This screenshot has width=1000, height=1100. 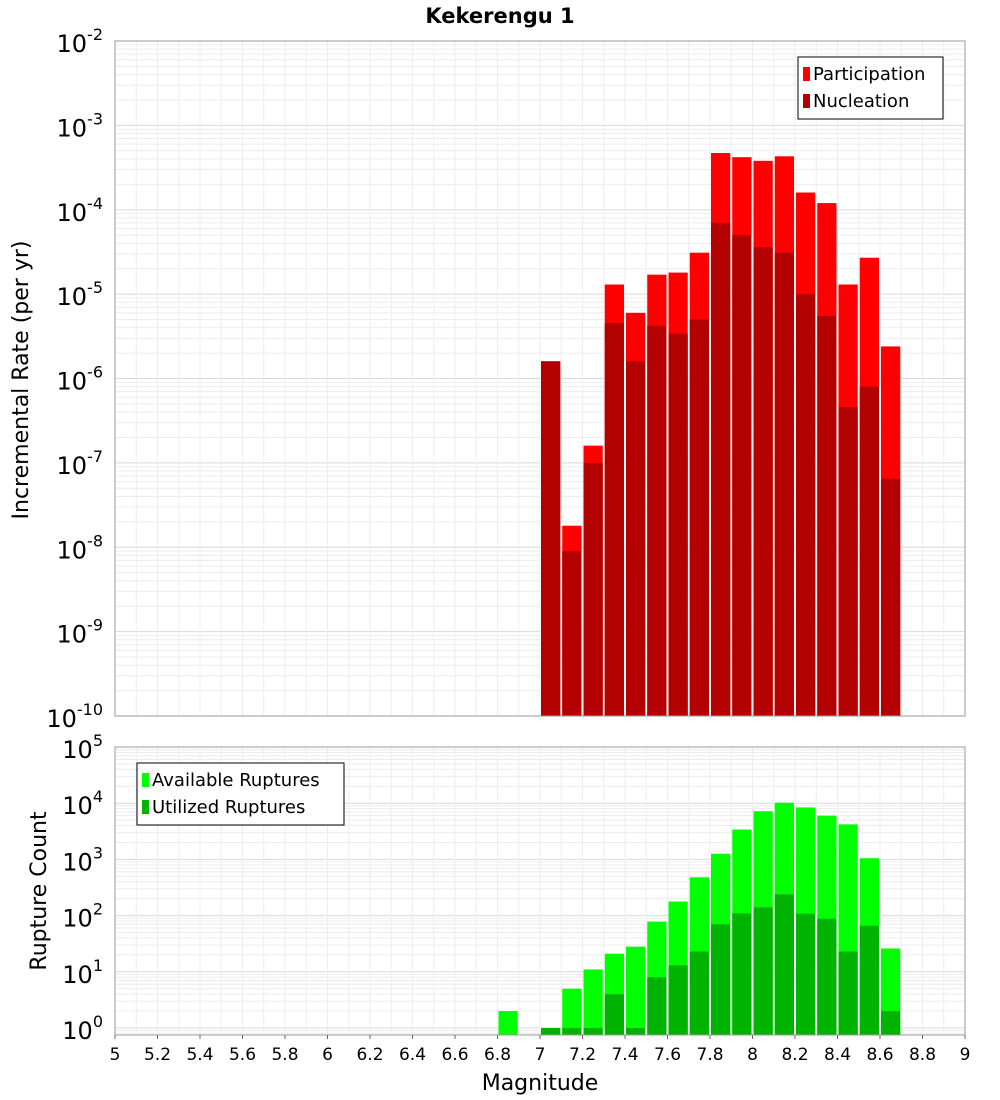 I want to click on x-tick-label: 8.8, so click(x=922, y=1055).